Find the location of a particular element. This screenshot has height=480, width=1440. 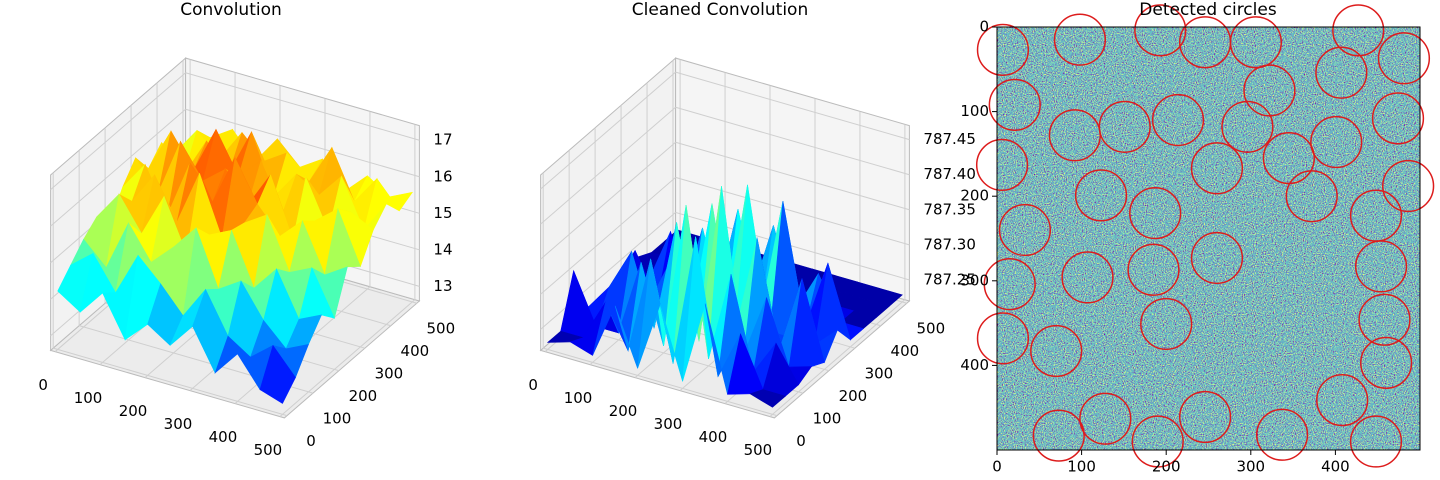

z-tick-label: 17 is located at coordinates (442, 140).